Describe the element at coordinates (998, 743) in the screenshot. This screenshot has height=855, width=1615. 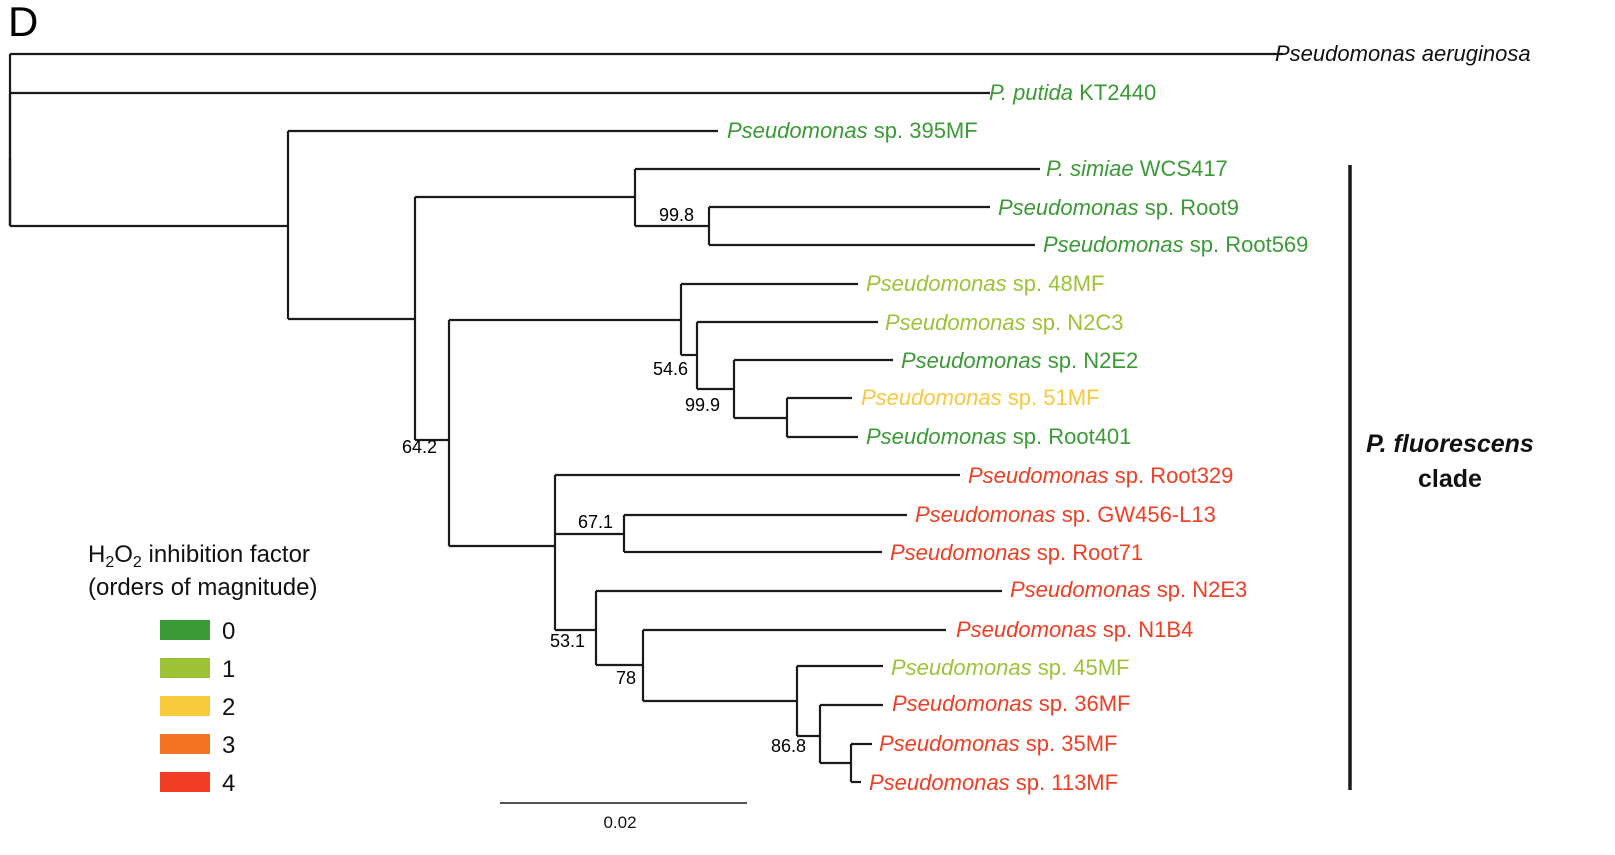
I see `leaf-label: Pseudomonas sp. 35MF` at that location.